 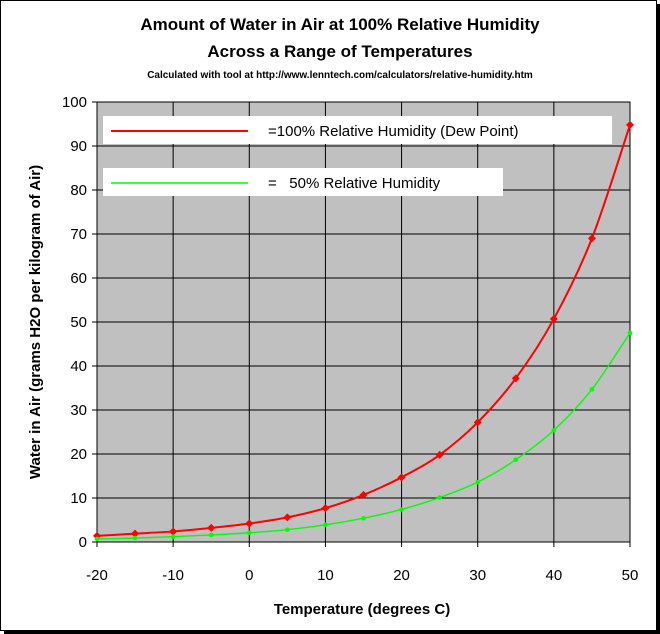 I want to click on x-tick-label: -10, so click(x=173, y=575).